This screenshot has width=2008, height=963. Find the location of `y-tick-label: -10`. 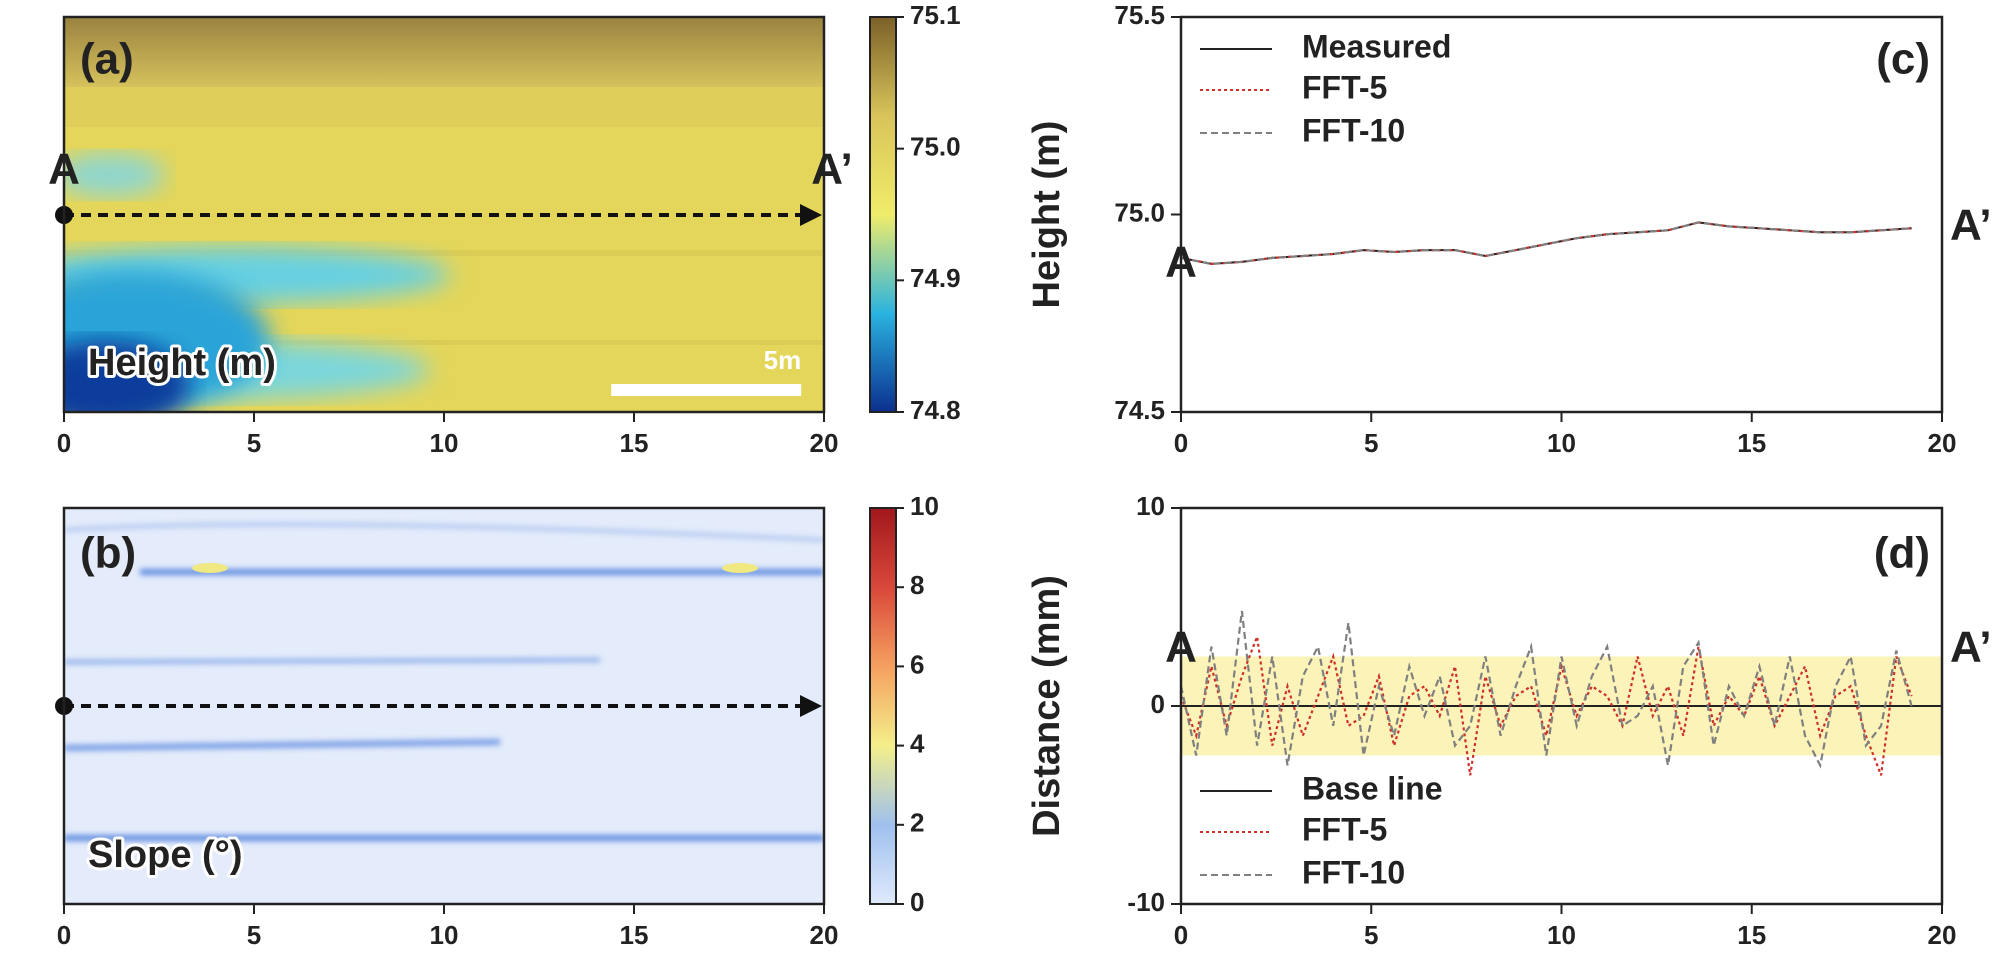

y-tick-label: -10 is located at coordinates (1146, 902).